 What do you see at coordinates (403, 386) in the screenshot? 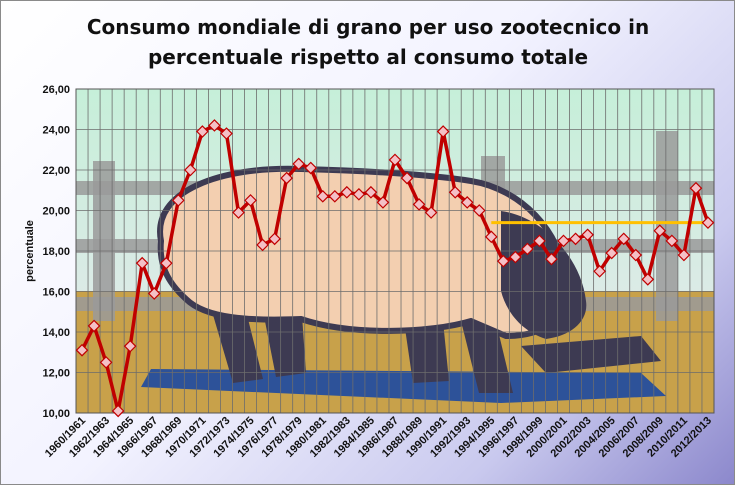
I see `pig-shadow` at bounding box center [403, 386].